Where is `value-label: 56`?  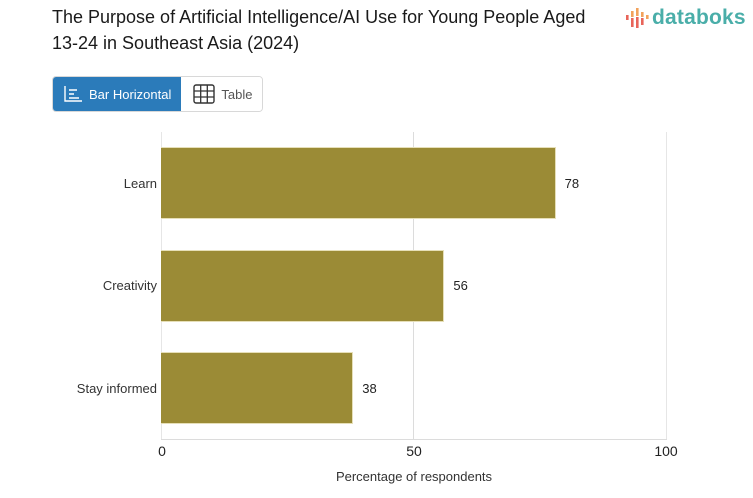 value-label: 56 is located at coordinates (460, 285).